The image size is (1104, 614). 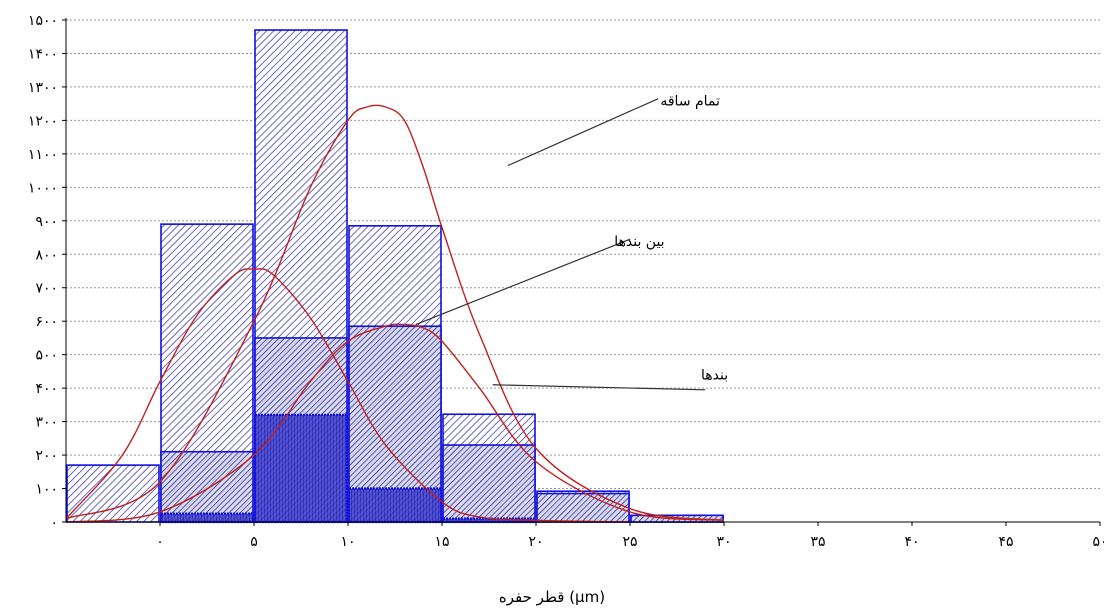 I want to click on x-tick-label: ۴۰, so click(x=911, y=542).